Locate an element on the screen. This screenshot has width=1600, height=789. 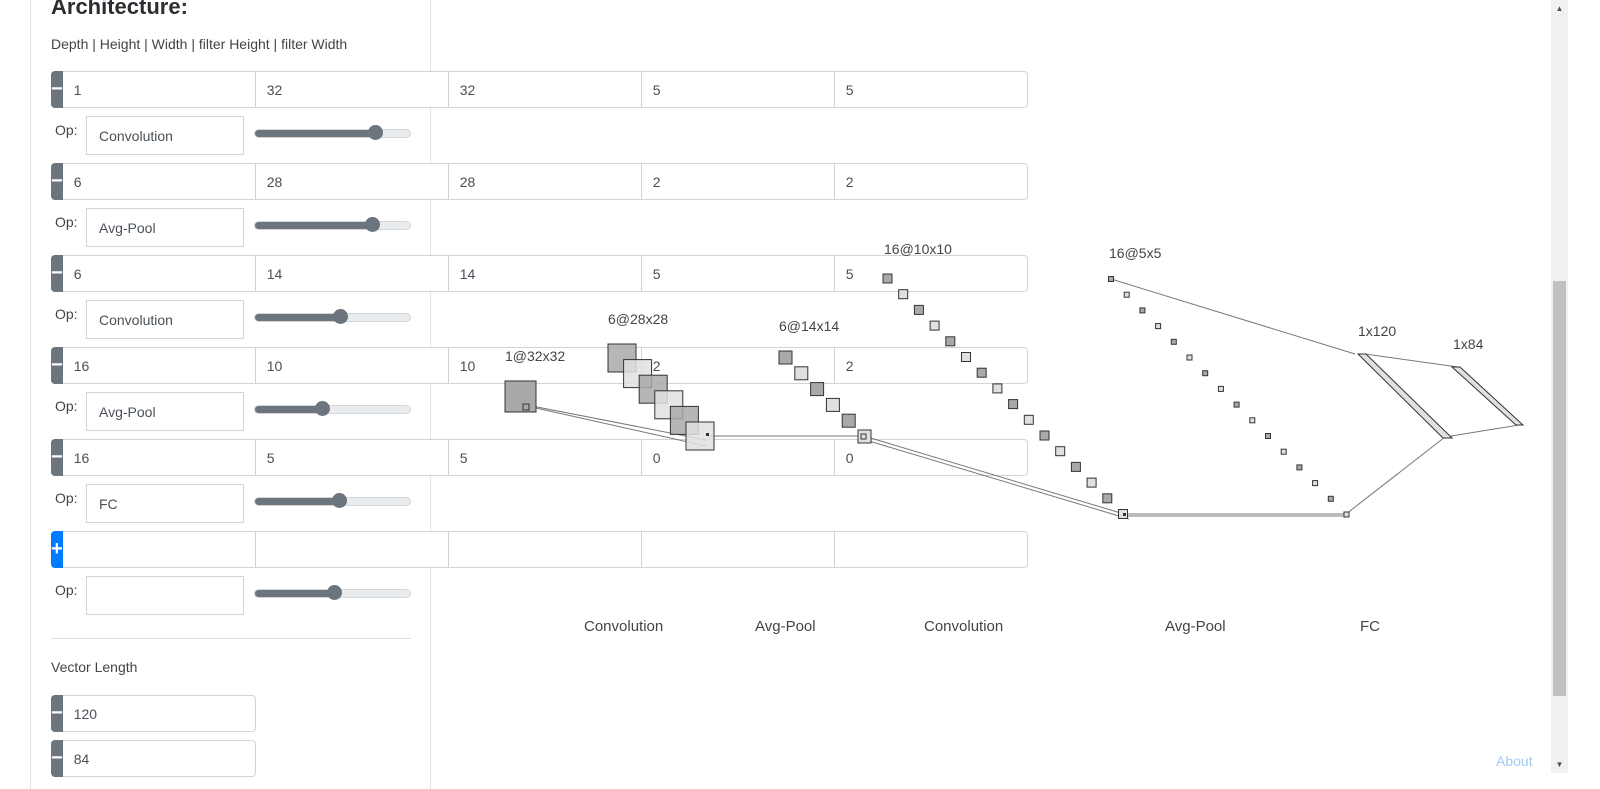
scroll-down-arrow-icon: ▼ is located at coordinates (1559, 764).